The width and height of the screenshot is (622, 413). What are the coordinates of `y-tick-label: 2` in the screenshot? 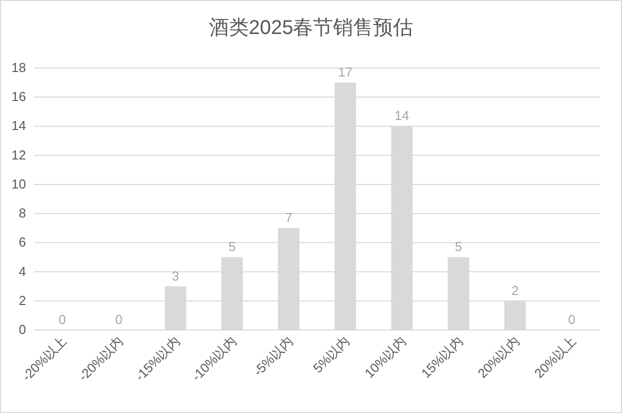 It's located at (22, 300).